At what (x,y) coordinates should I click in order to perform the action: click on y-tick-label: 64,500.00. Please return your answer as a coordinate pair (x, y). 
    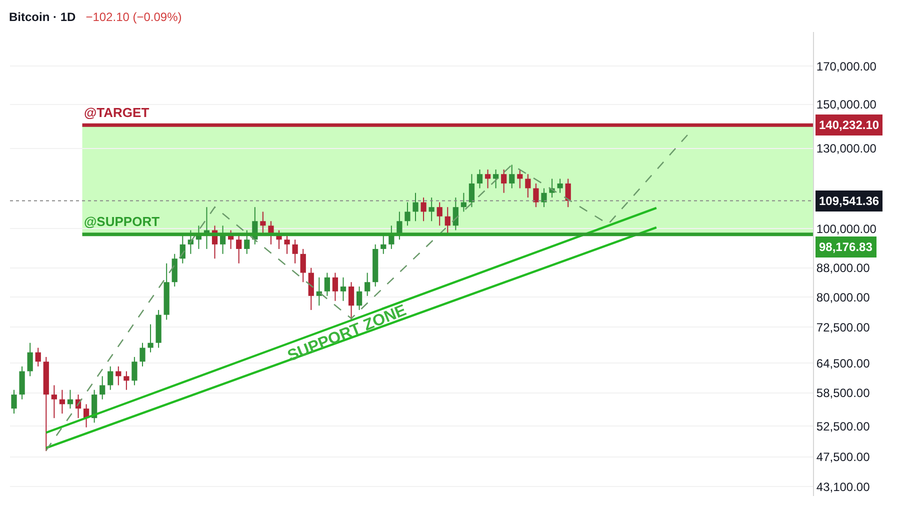
    Looking at the image, I should click on (843, 363).